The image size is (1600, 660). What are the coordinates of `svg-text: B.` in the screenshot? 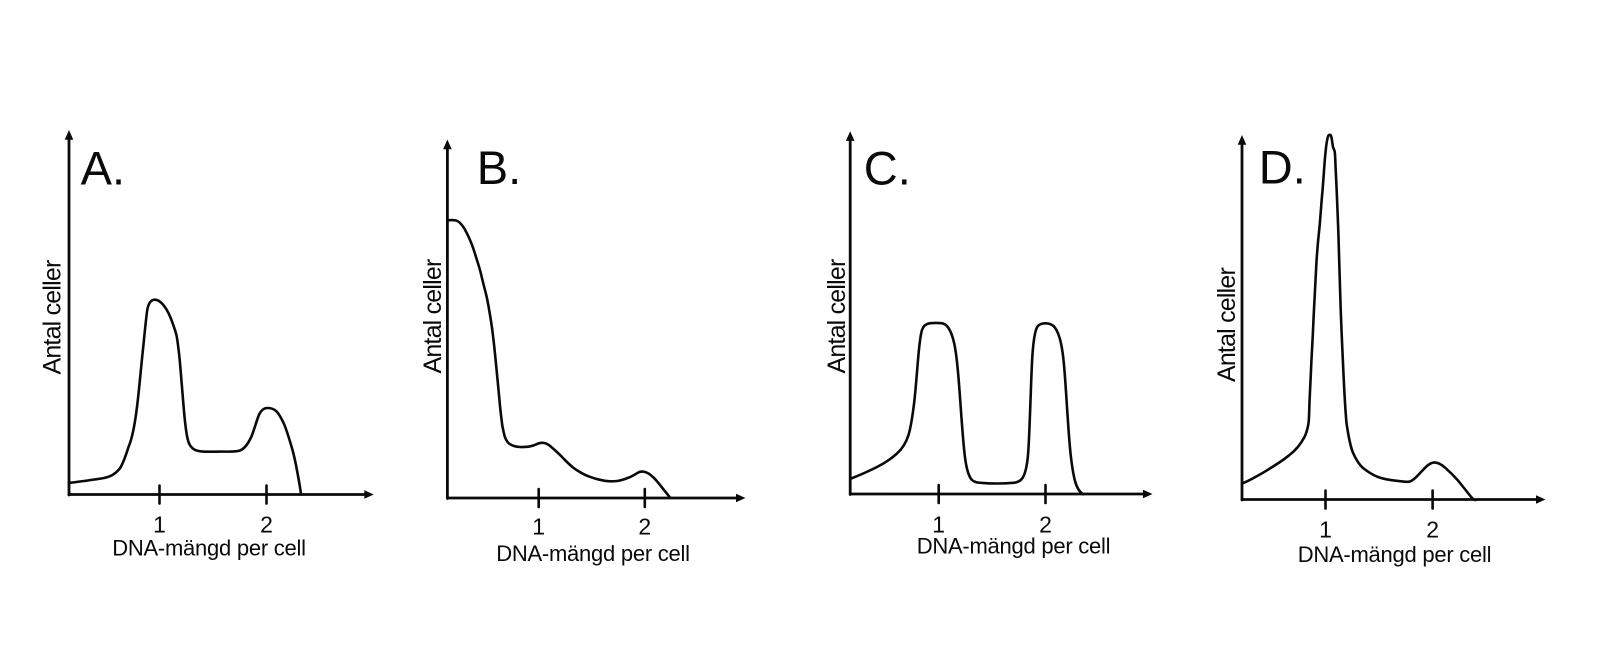 It's located at (499, 167).